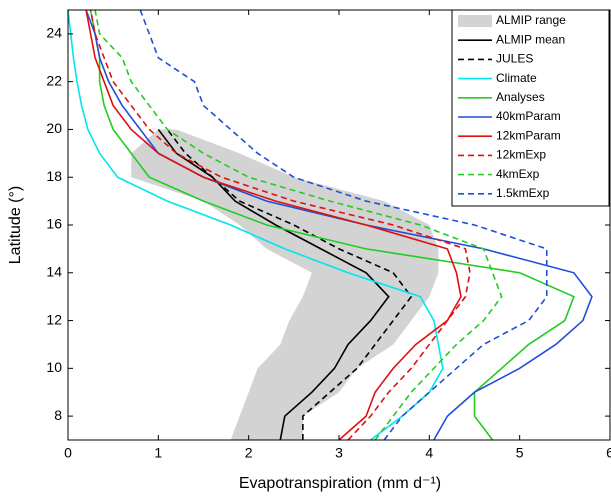  What do you see at coordinates (528, 116) in the screenshot?
I see `legend-label: 40kmParam` at bounding box center [528, 116].